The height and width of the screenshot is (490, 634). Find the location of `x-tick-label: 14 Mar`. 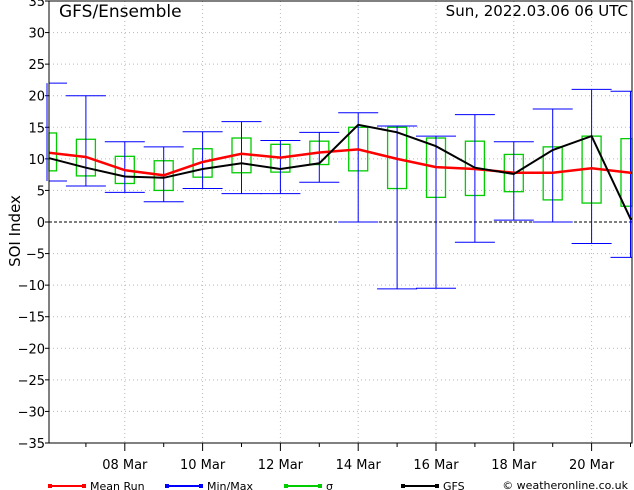

x-tick-label: 14 Mar is located at coordinates (359, 465).